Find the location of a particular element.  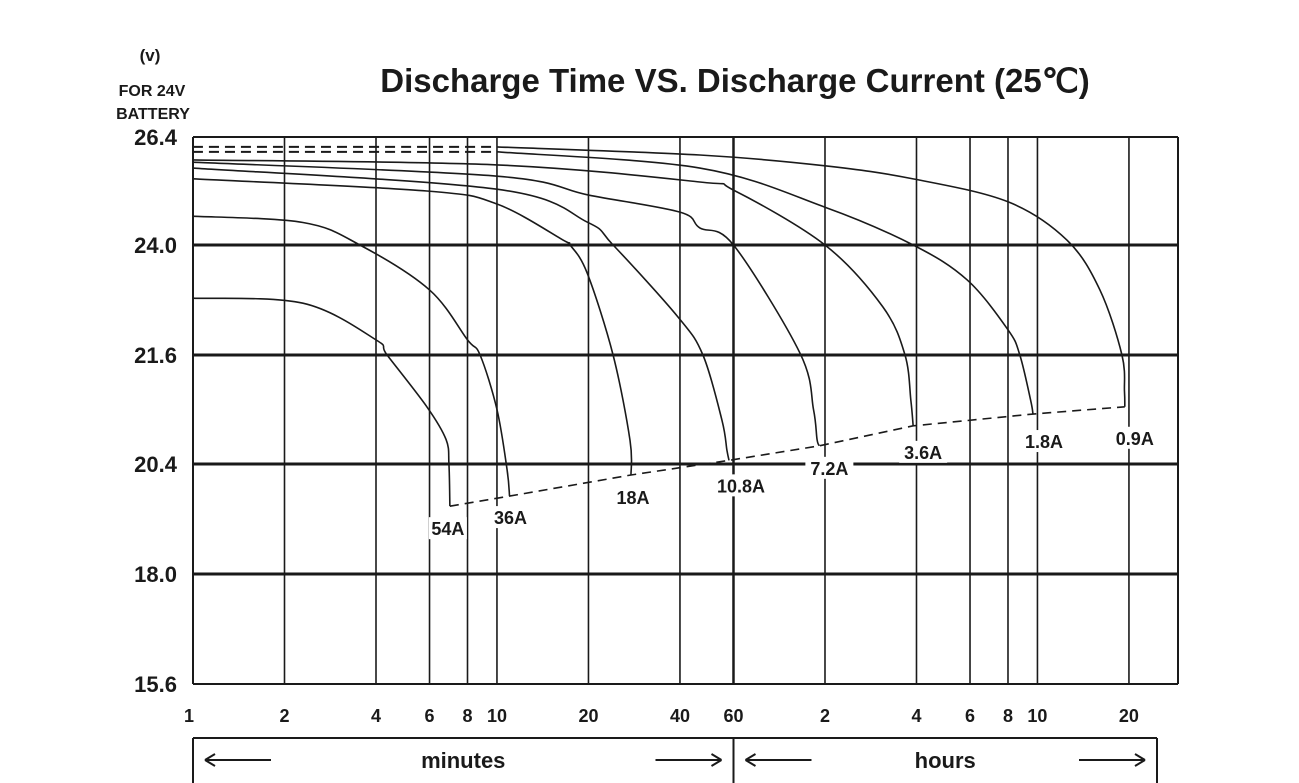

series-label-0.9A: 0.9A is located at coordinates (1135, 439).